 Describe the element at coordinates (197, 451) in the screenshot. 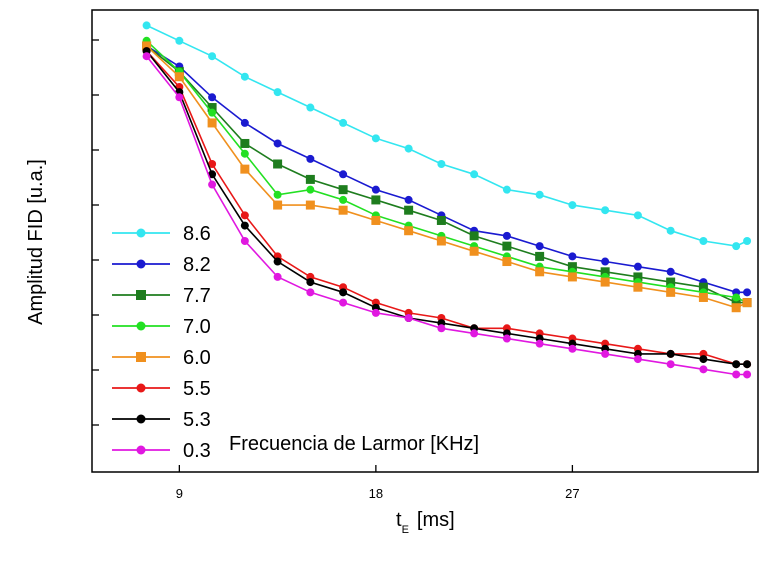

I see `legend-label: 0.3` at that location.